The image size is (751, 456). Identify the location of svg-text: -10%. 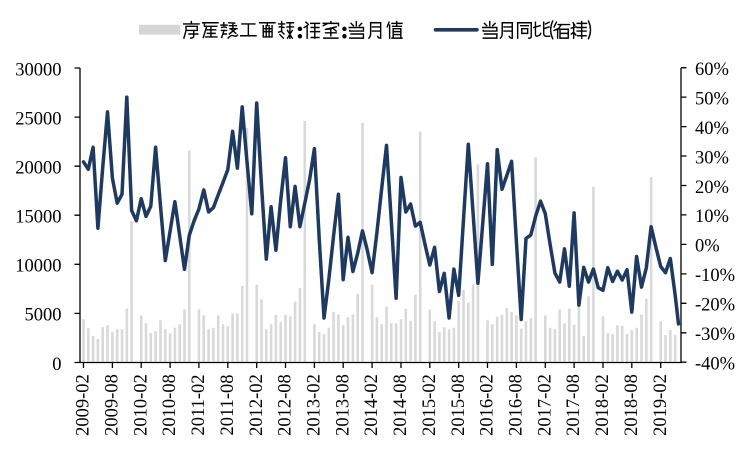
(715, 276).